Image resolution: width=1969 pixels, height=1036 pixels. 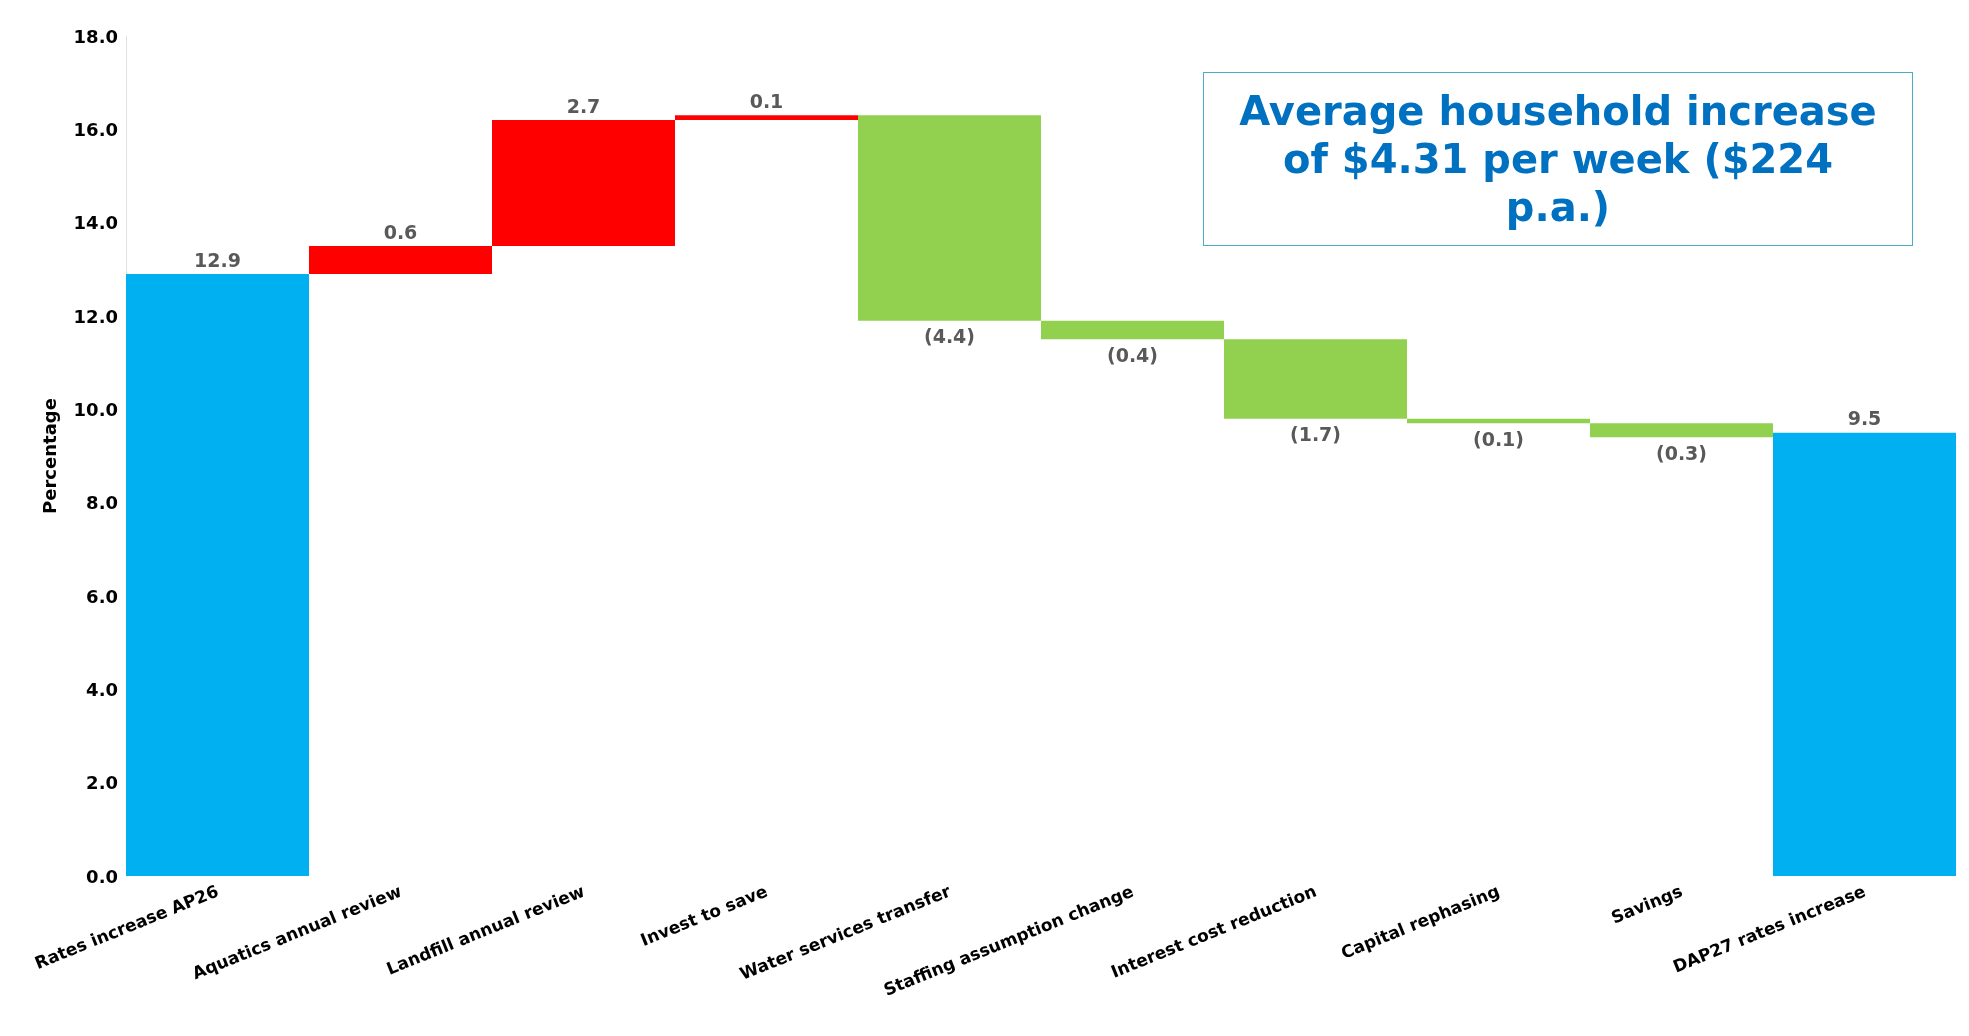 What do you see at coordinates (949, 336) in the screenshot?
I see `data-label: (4.4)` at bounding box center [949, 336].